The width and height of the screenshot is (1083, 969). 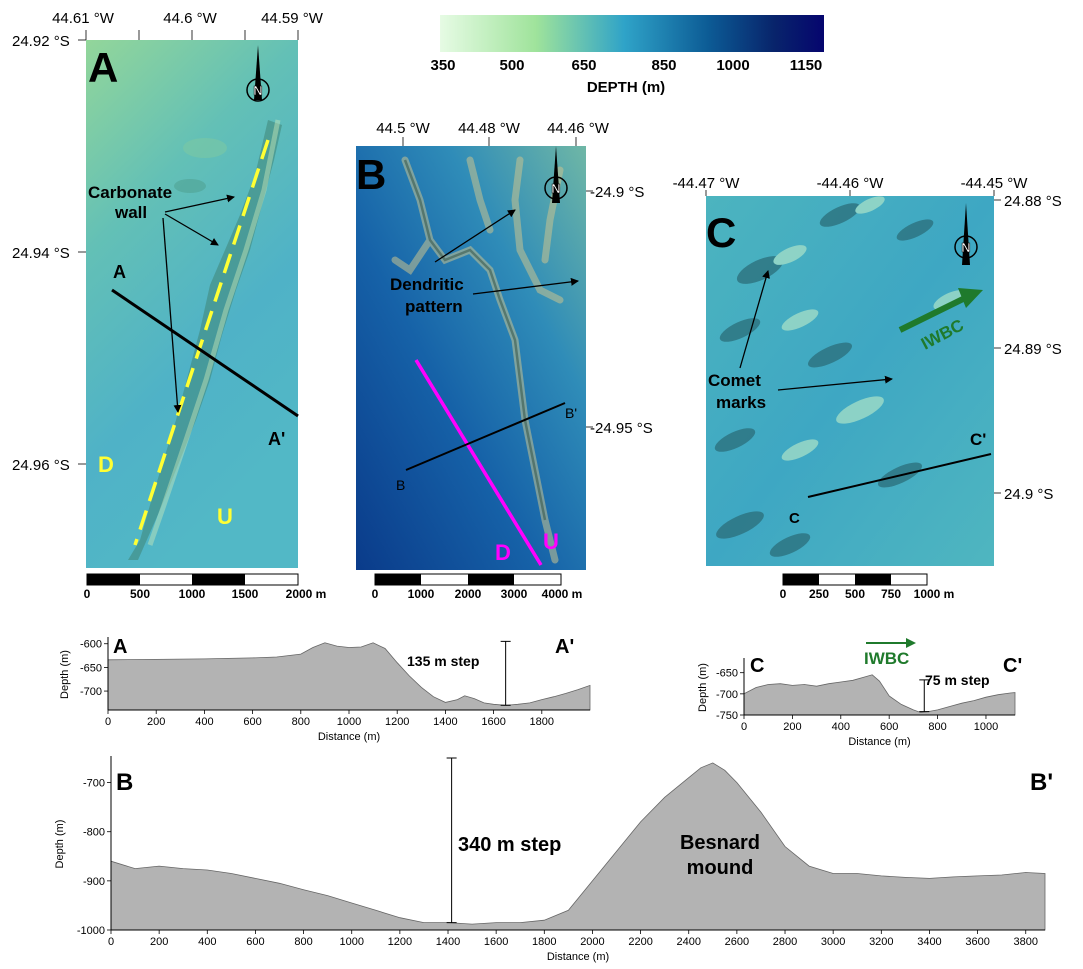 What do you see at coordinates (292, 18) in the screenshot?
I see `lon-tick-label: 44.59 °W` at bounding box center [292, 18].